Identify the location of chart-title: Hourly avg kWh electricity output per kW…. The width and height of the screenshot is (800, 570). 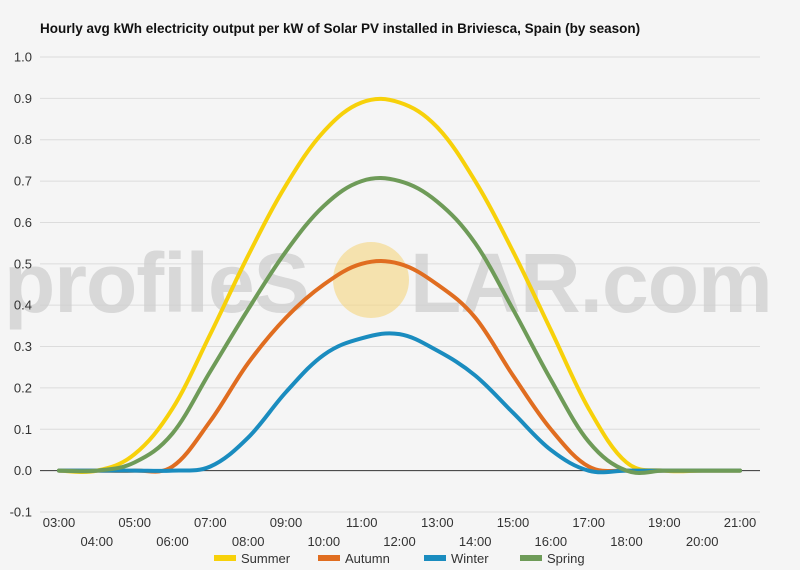
(340, 28).